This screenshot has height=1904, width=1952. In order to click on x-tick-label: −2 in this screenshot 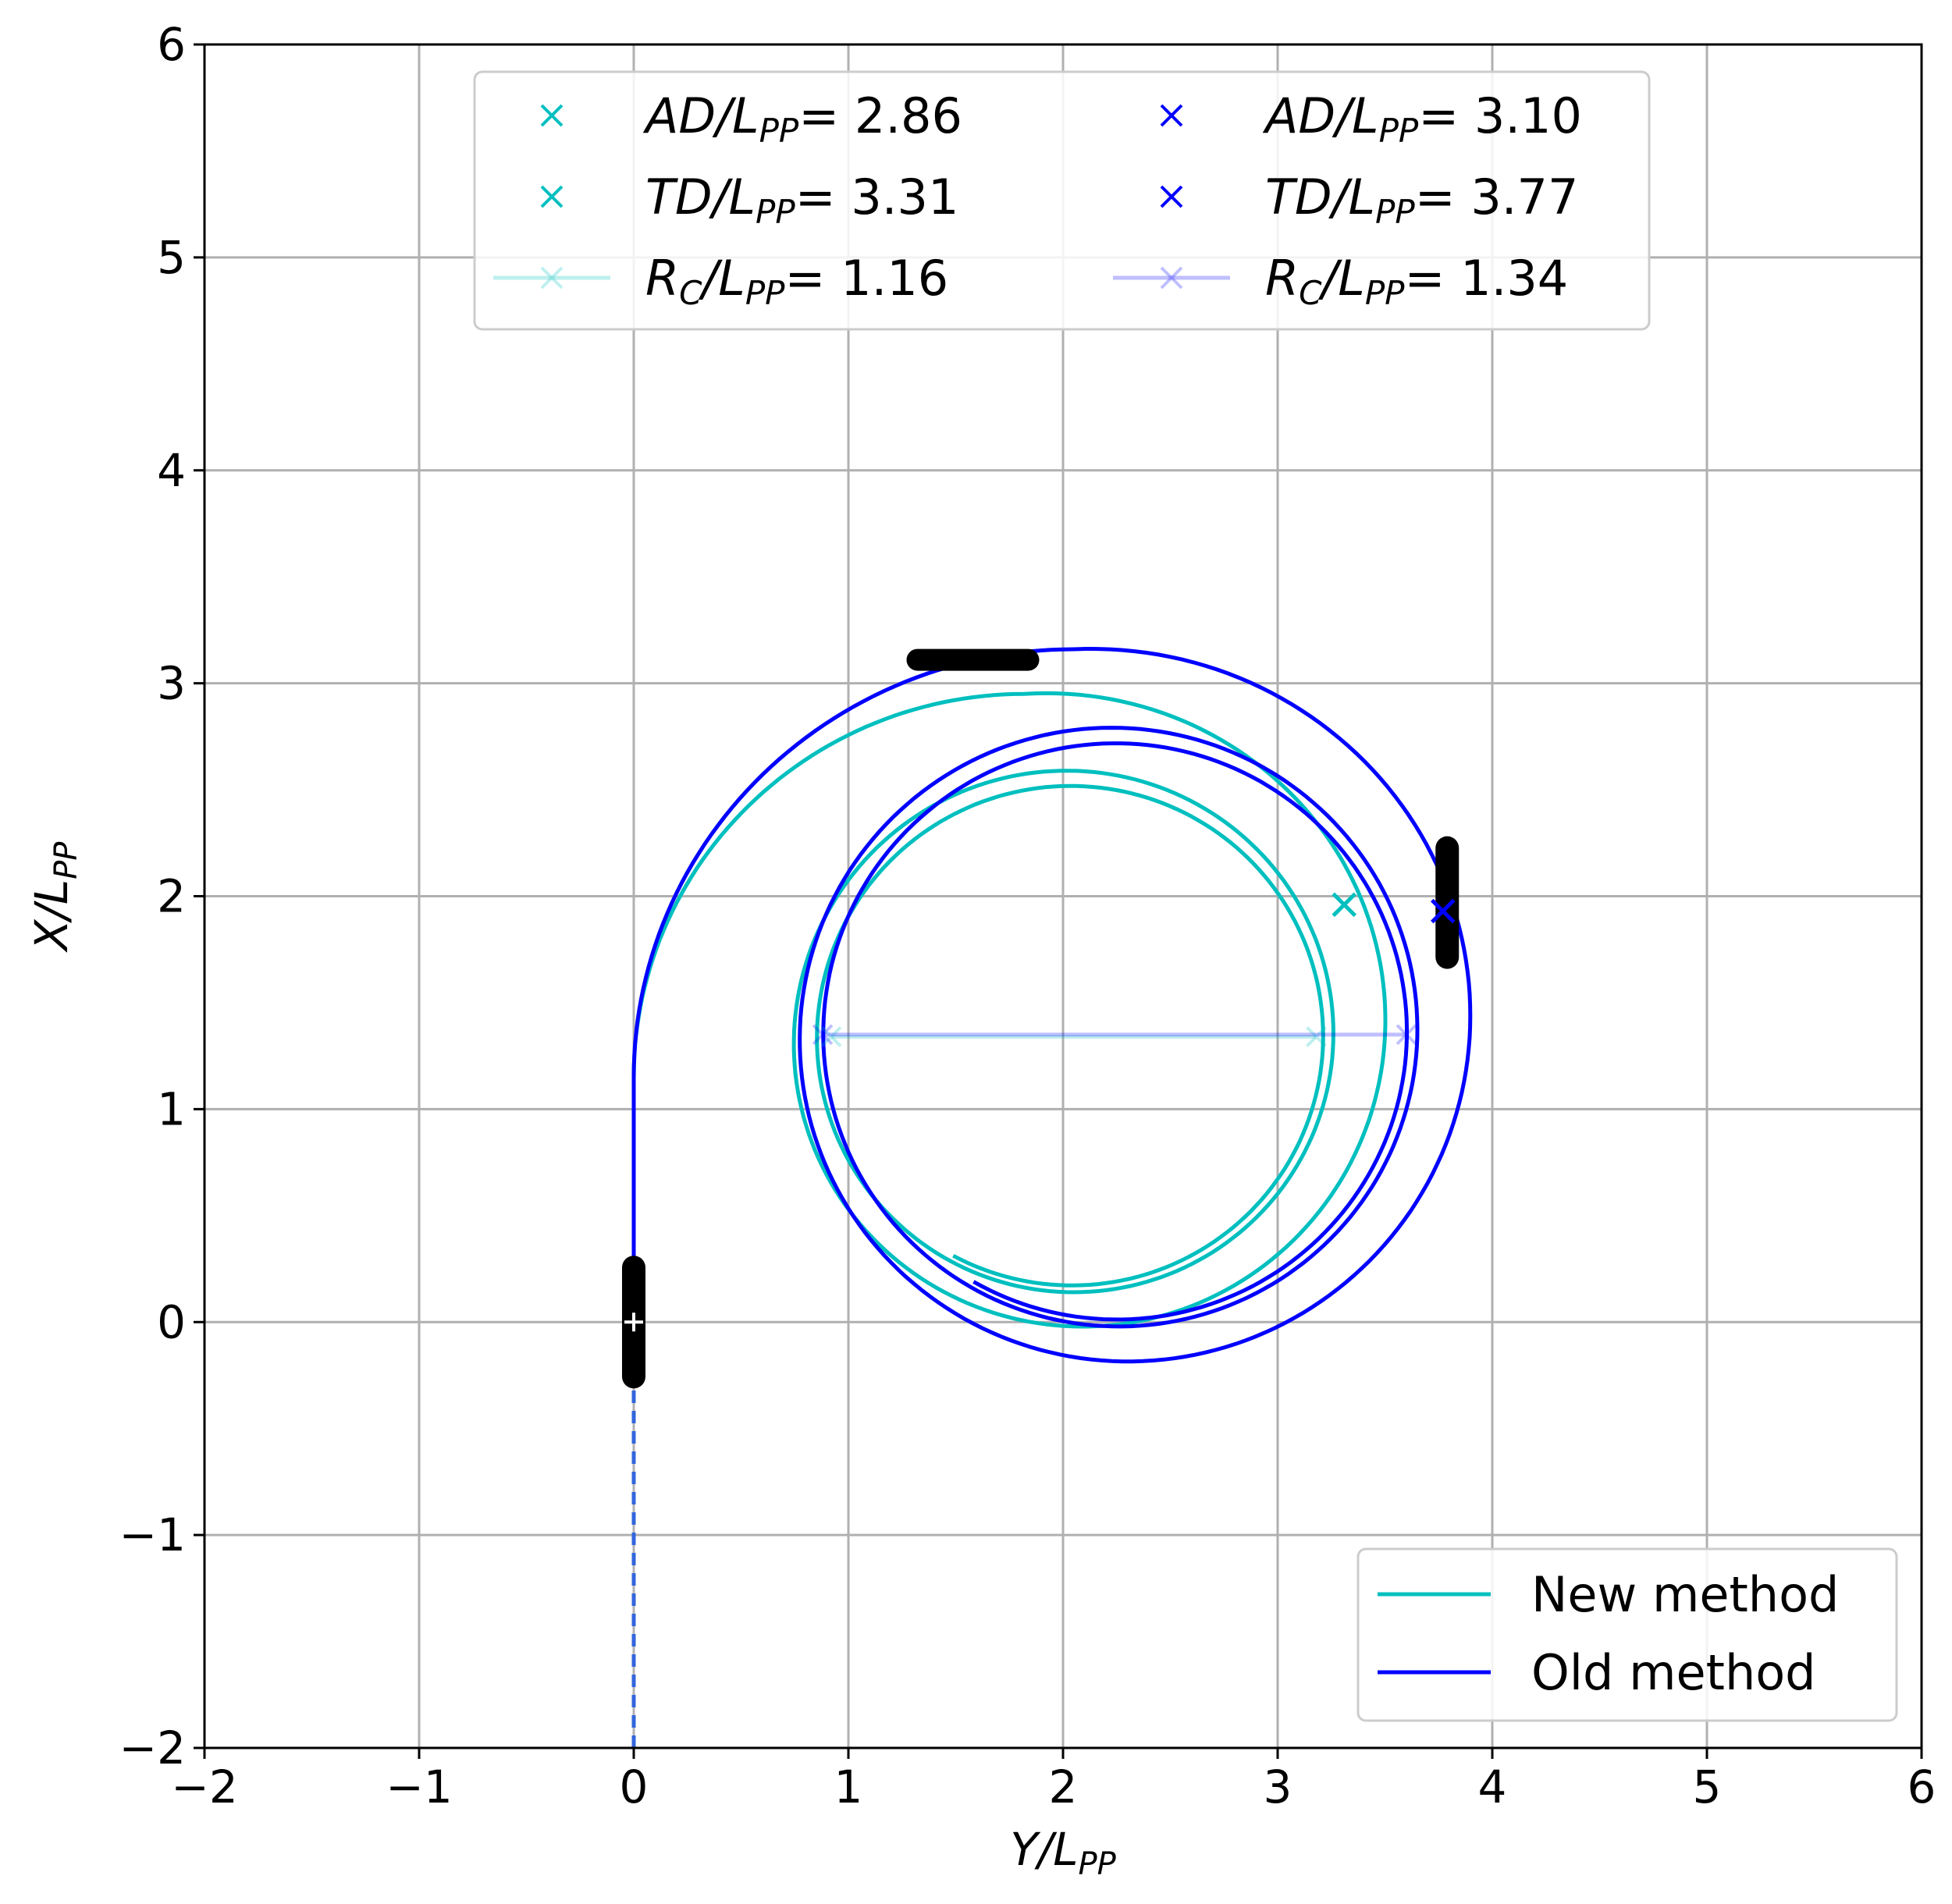, I will do `click(204, 1786)`.